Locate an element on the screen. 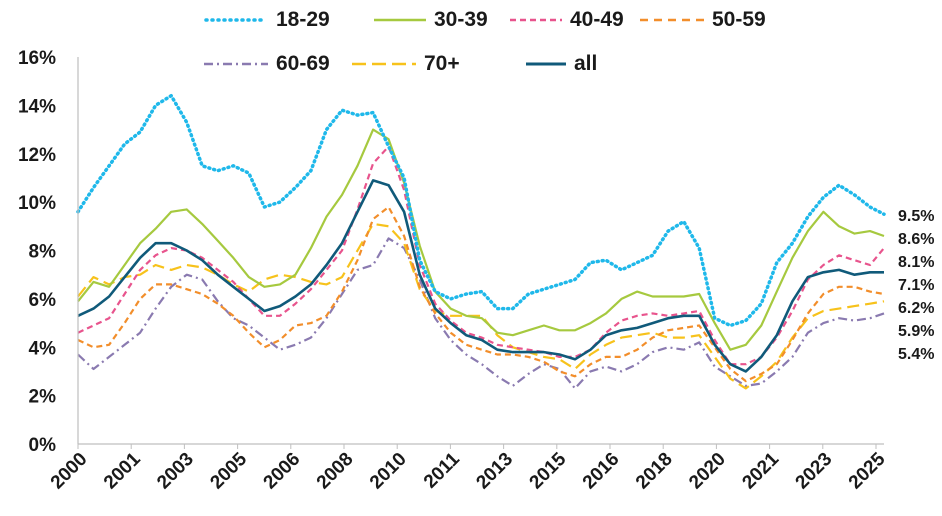  legend-label-all: all is located at coordinates (586, 63).